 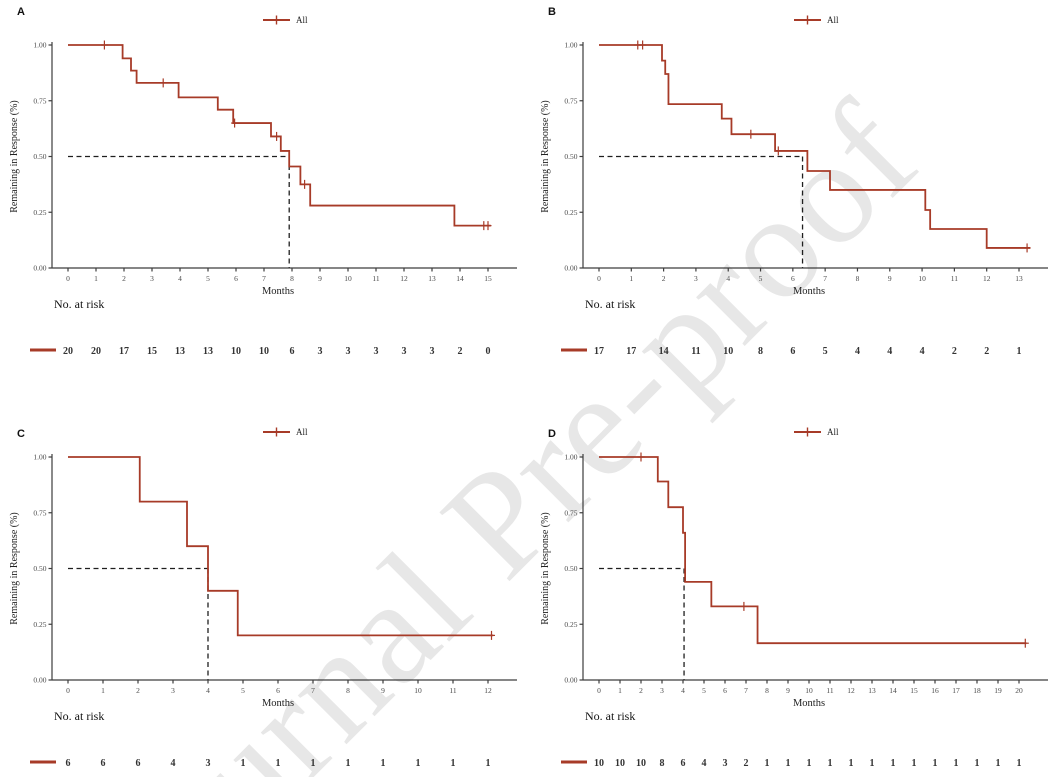 I want to click on risk-table: No. at risk 6 6 6 4 3 1 1 1 1 1 1 1 1, so click(x=260, y=739).